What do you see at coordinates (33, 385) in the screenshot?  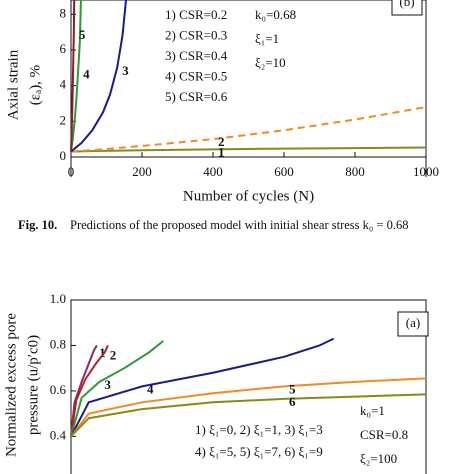 I see `y-axis-label: pressure (u/p′c0)` at bounding box center [33, 385].